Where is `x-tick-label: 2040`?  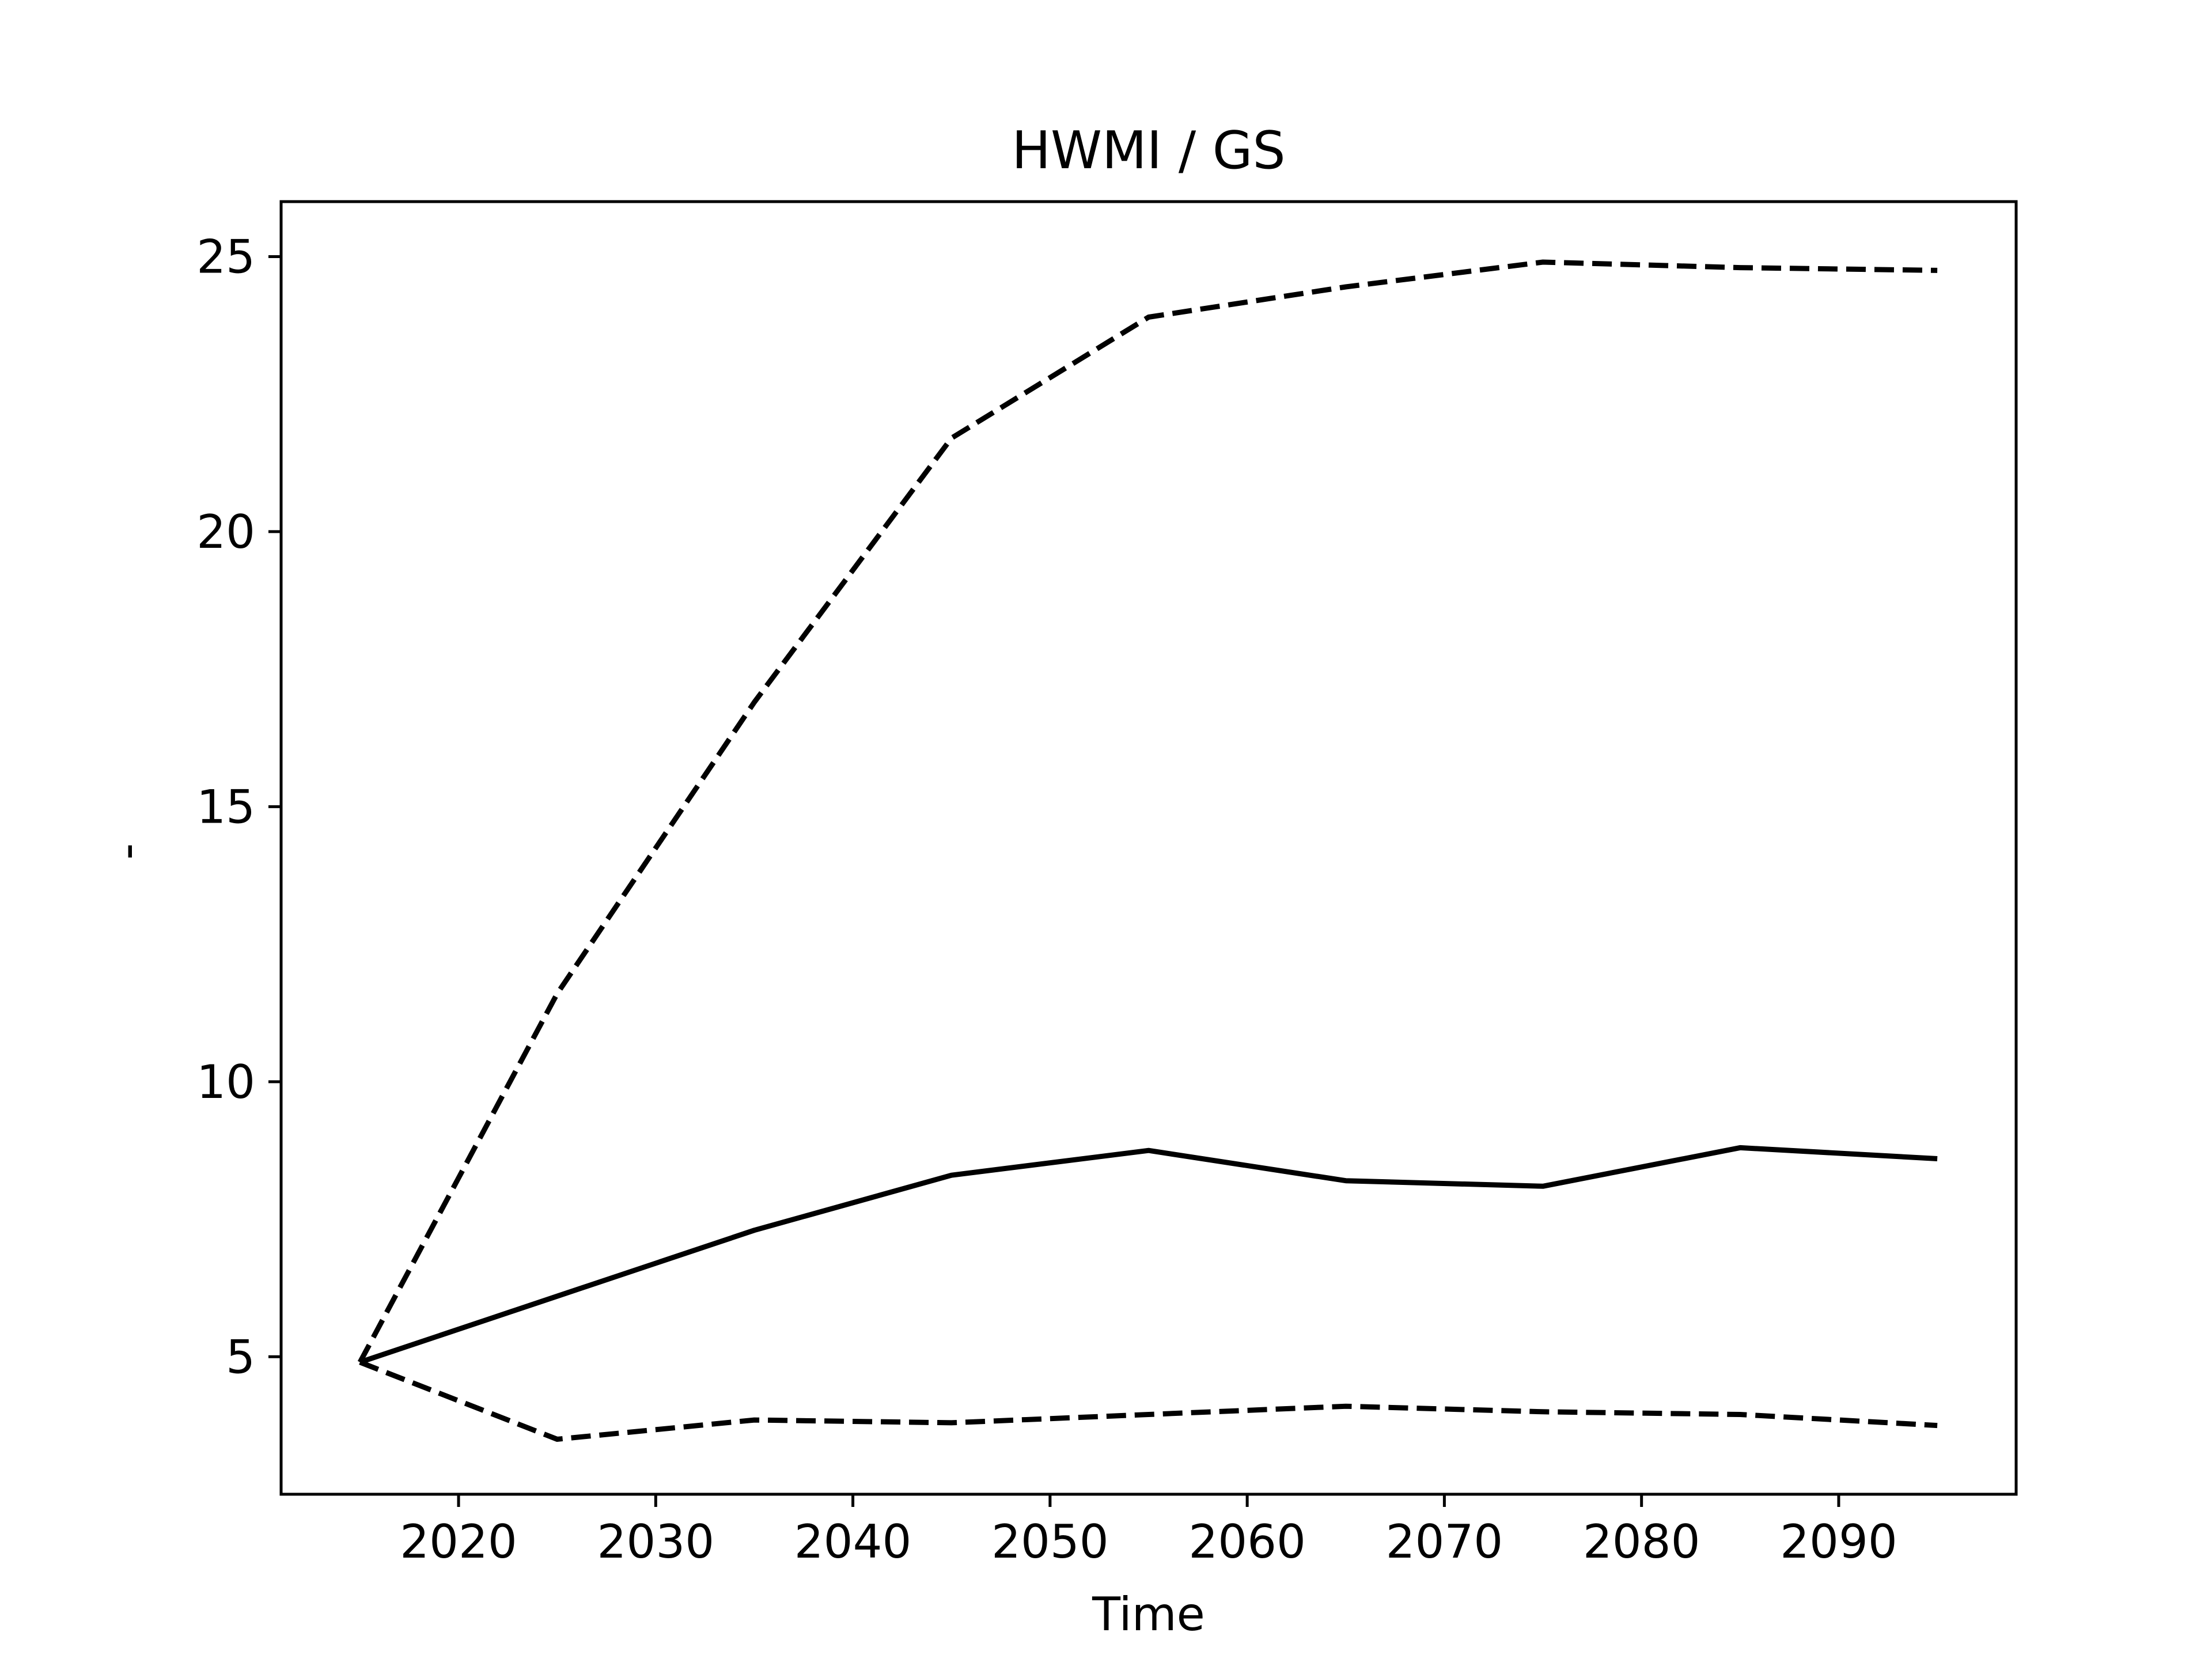 x-tick-label: 2040 is located at coordinates (853, 1542).